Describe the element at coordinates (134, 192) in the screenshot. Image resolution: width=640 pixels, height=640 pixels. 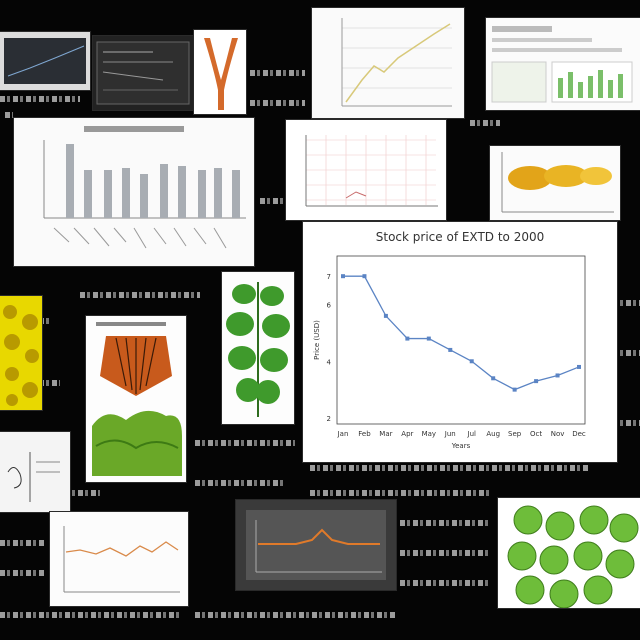
I see `thumbnail-bar-chart` at that location.